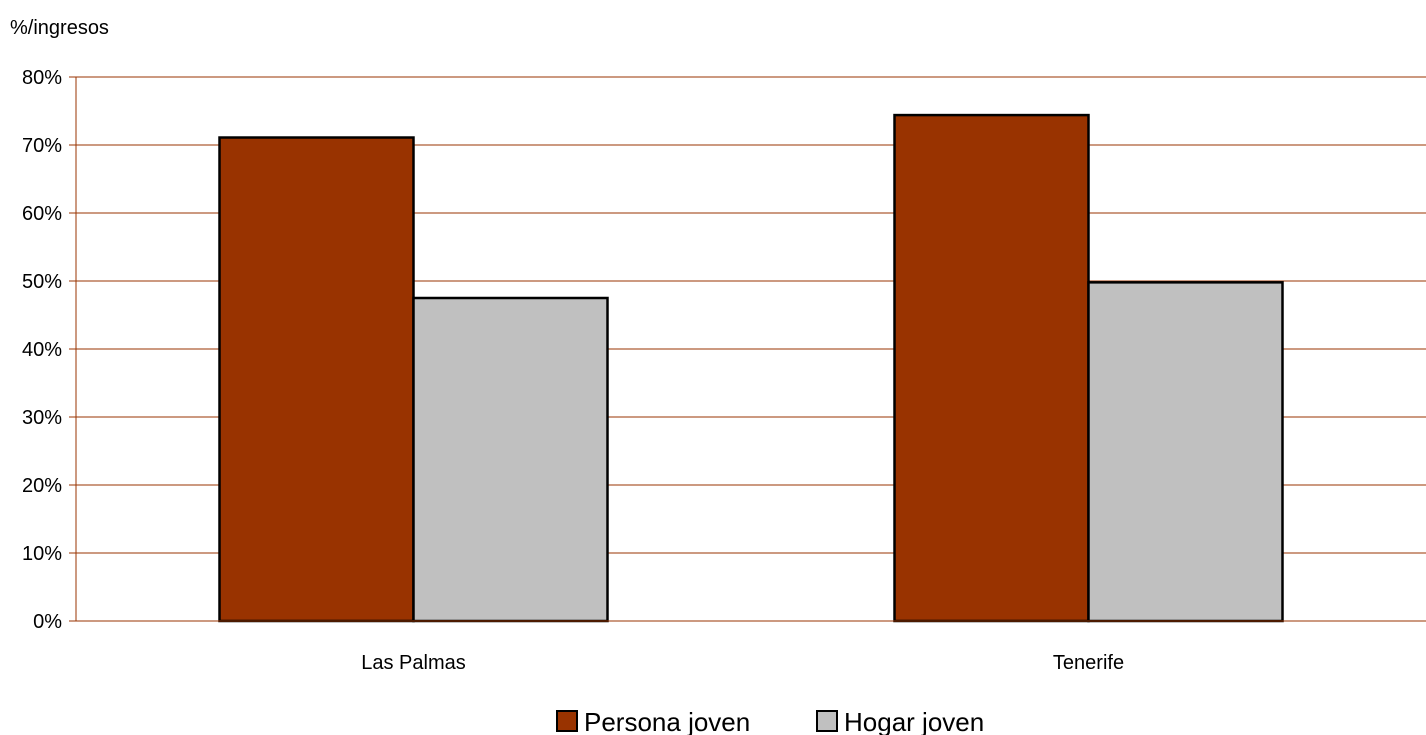 The image size is (1426, 735). I want to click on y-tick-label: 10%, so click(42, 554).